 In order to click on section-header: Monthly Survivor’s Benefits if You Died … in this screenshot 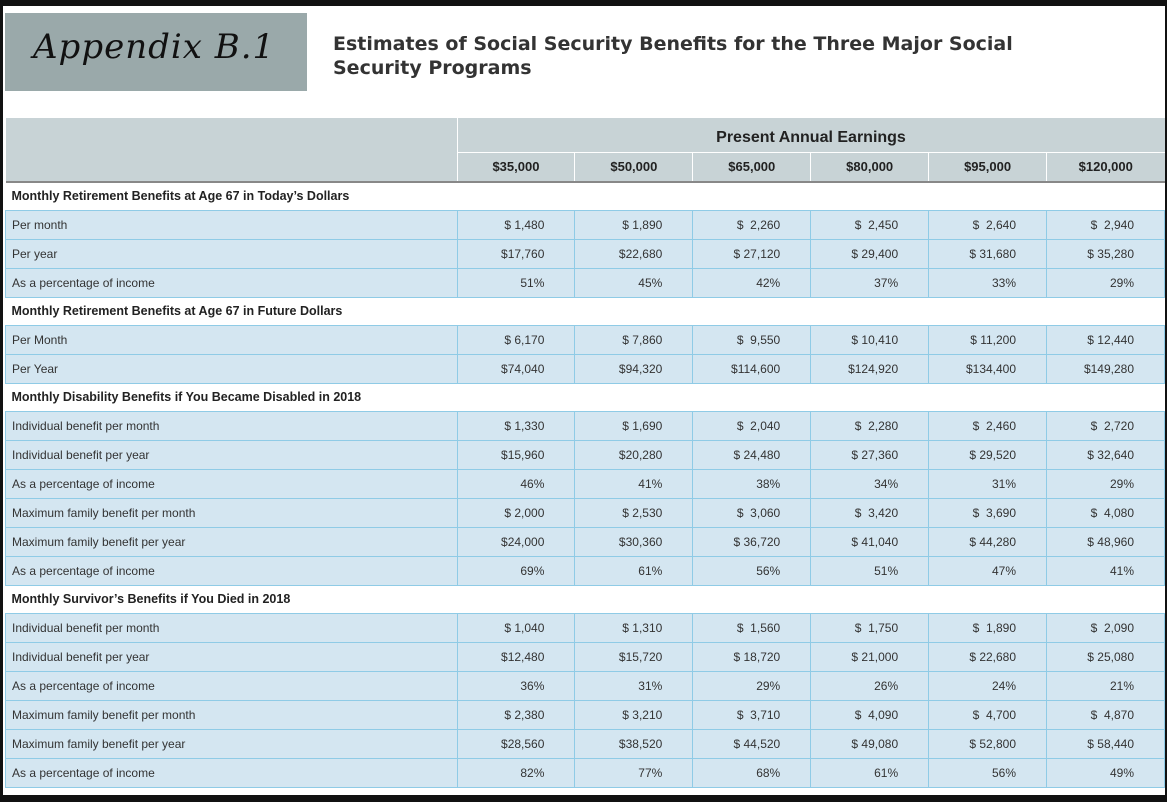, I will do `click(585, 599)`.